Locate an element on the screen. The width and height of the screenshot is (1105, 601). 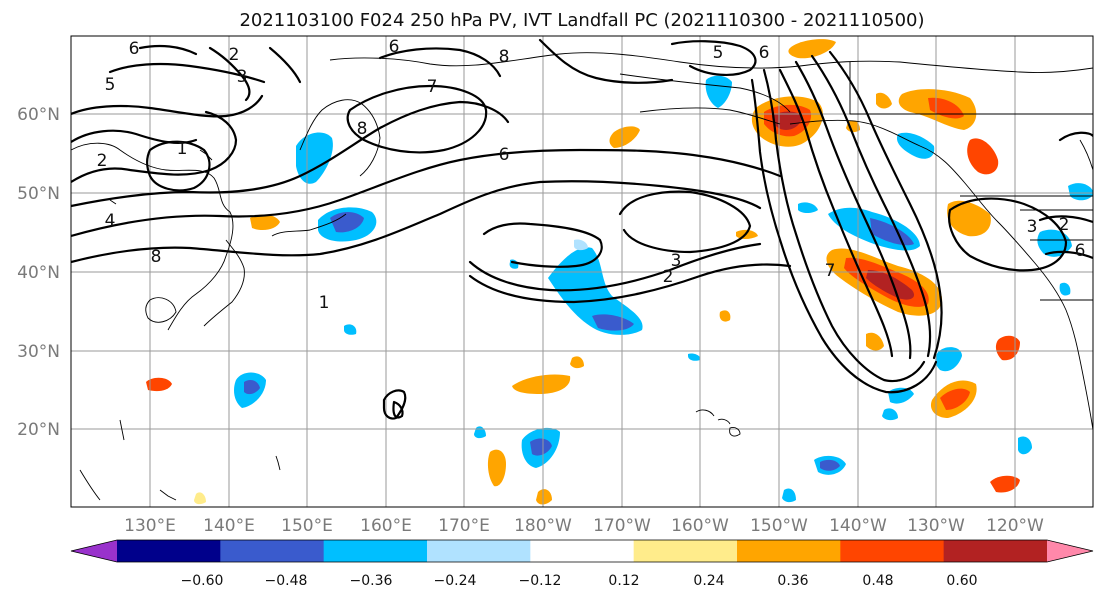
lon-label: 160°E is located at coordinates (386, 526).